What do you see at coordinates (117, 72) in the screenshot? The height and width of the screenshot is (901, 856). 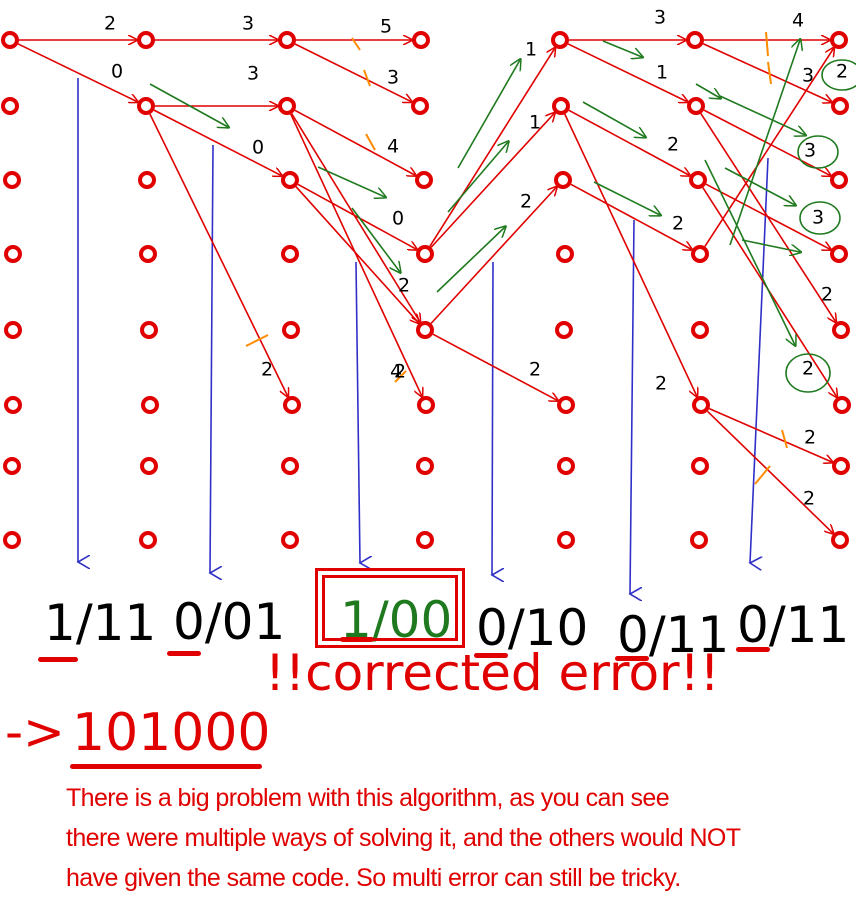 I see `edge-label: 0` at bounding box center [117, 72].